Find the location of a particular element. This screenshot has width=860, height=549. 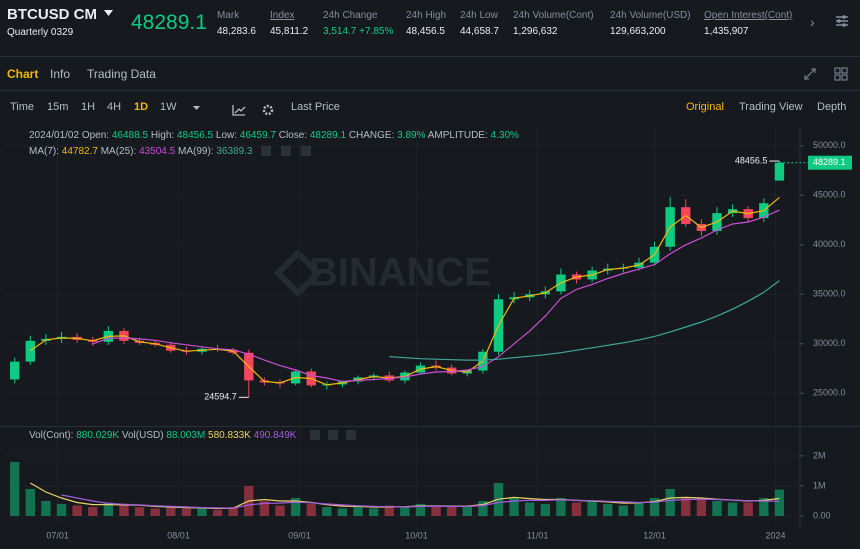

x-tick-label: 09/01 is located at coordinates (299, 535).